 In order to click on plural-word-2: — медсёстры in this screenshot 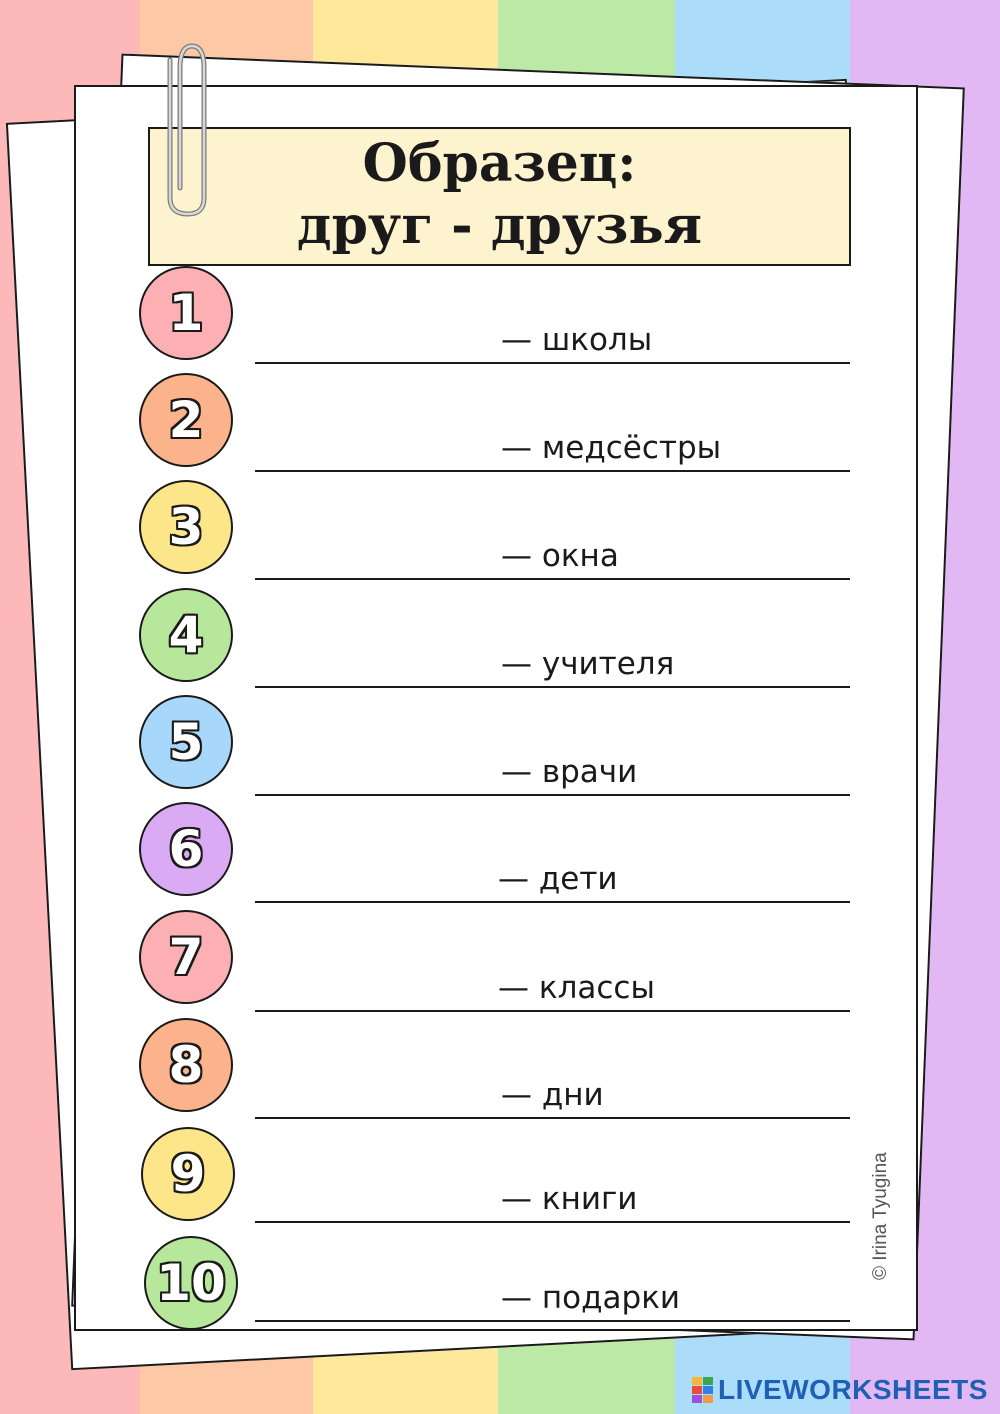, I will do `click(611, 448)`.